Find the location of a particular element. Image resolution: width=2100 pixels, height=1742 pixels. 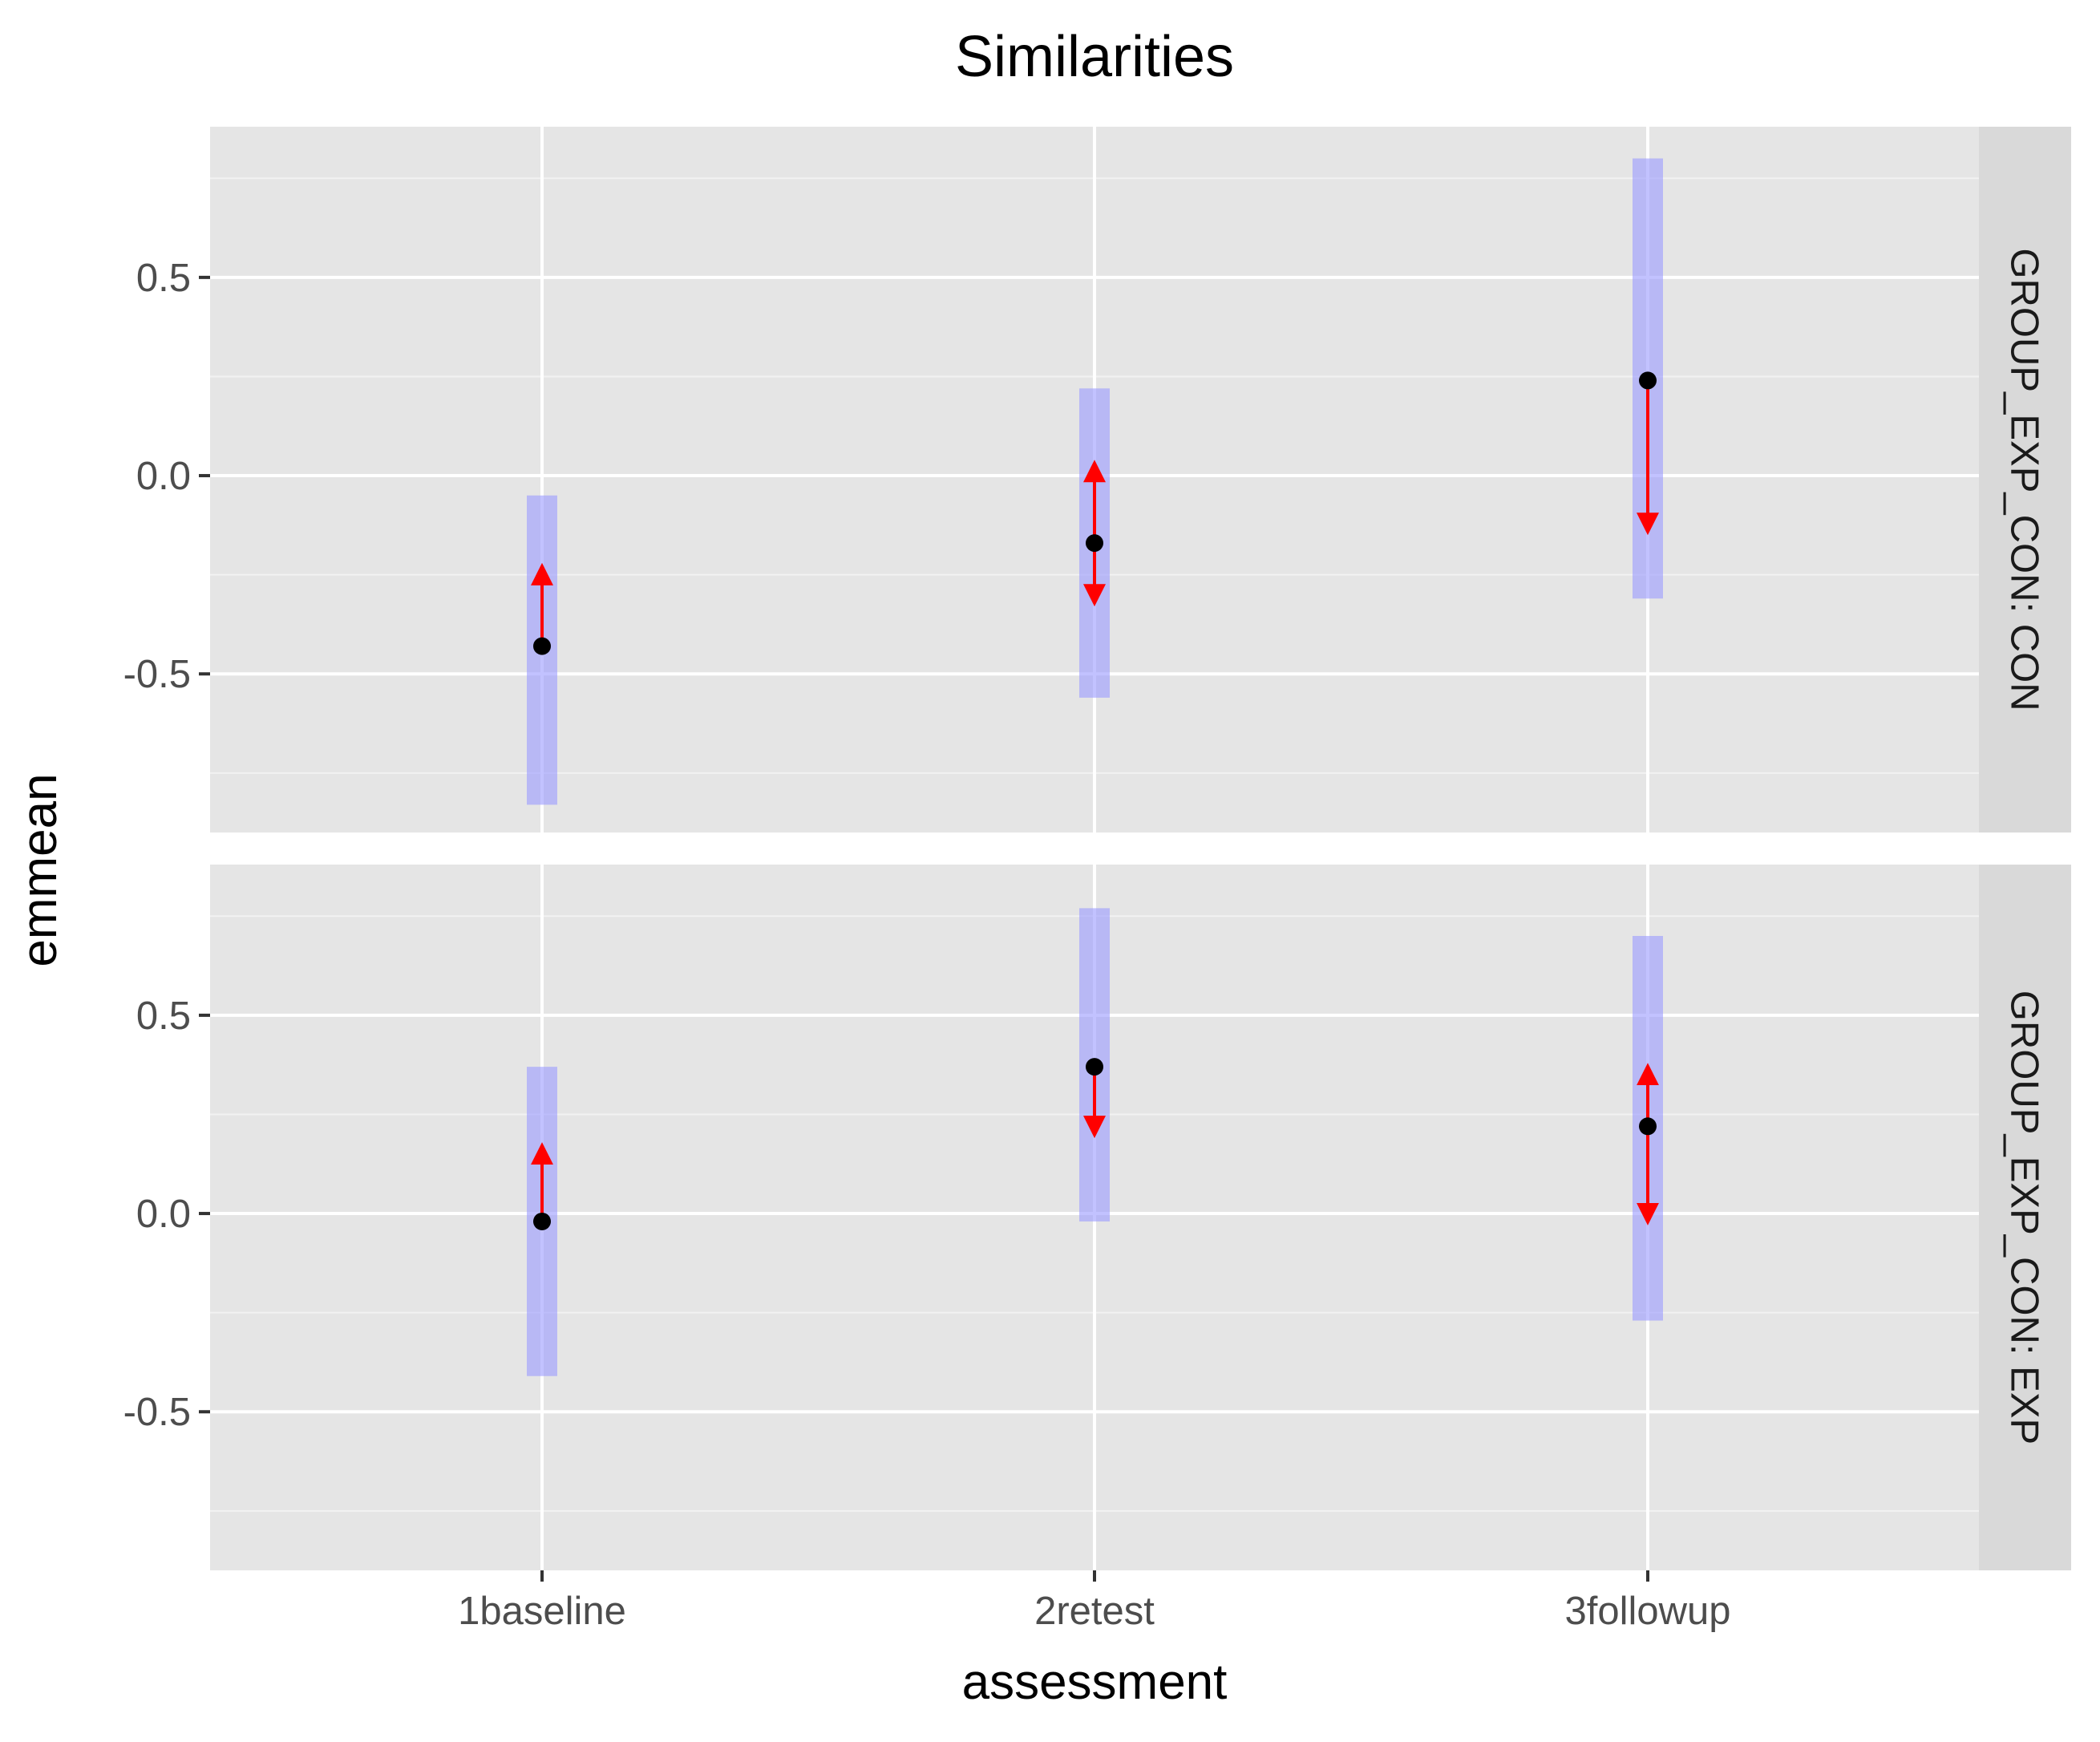

x-tick-label: 3followup is located at coordinates (1647, 1611).